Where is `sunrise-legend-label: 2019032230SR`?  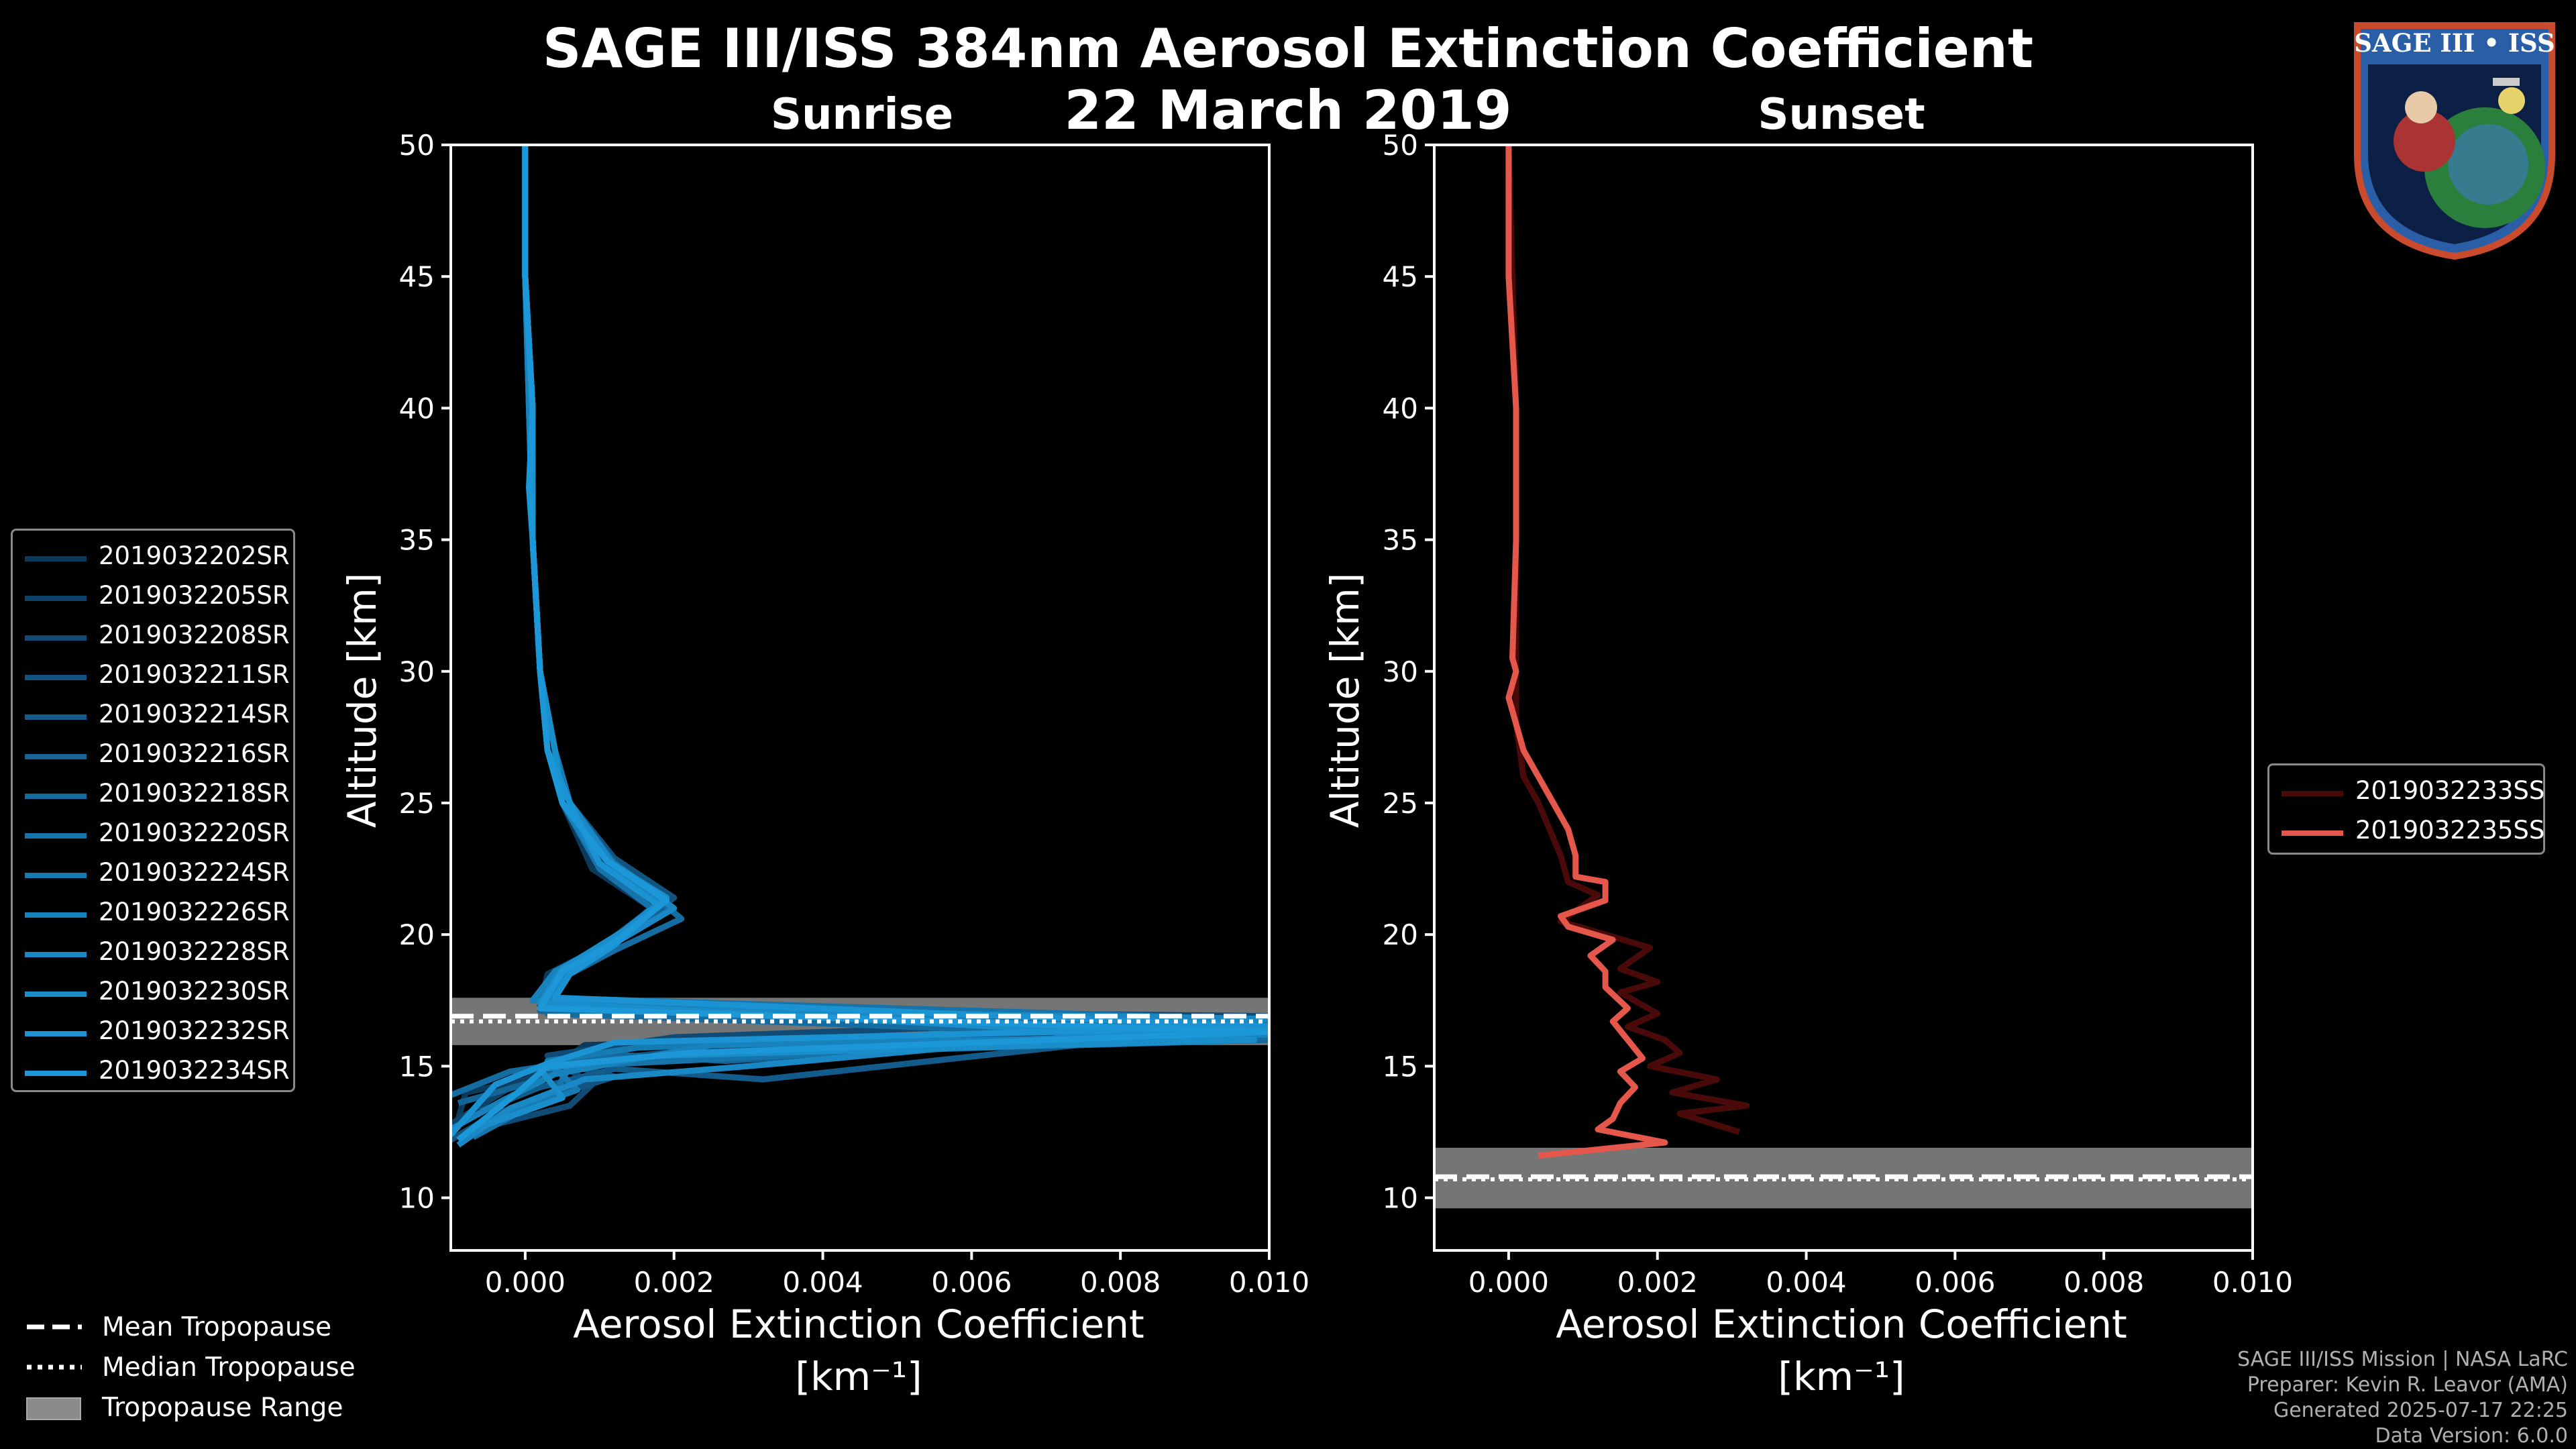
sunrise-legend-label: 2019032230SR is located at coordinates (194, 991).